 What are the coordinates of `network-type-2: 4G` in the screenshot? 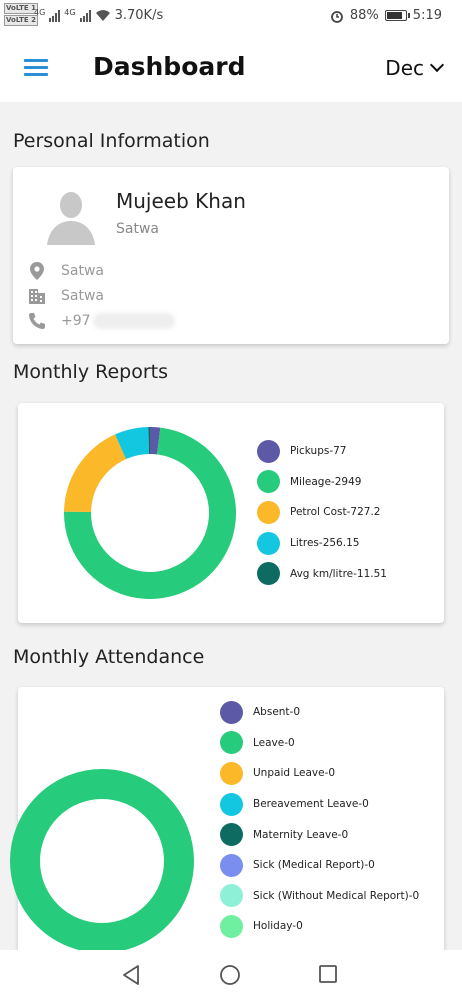 It's located at (70, 12).